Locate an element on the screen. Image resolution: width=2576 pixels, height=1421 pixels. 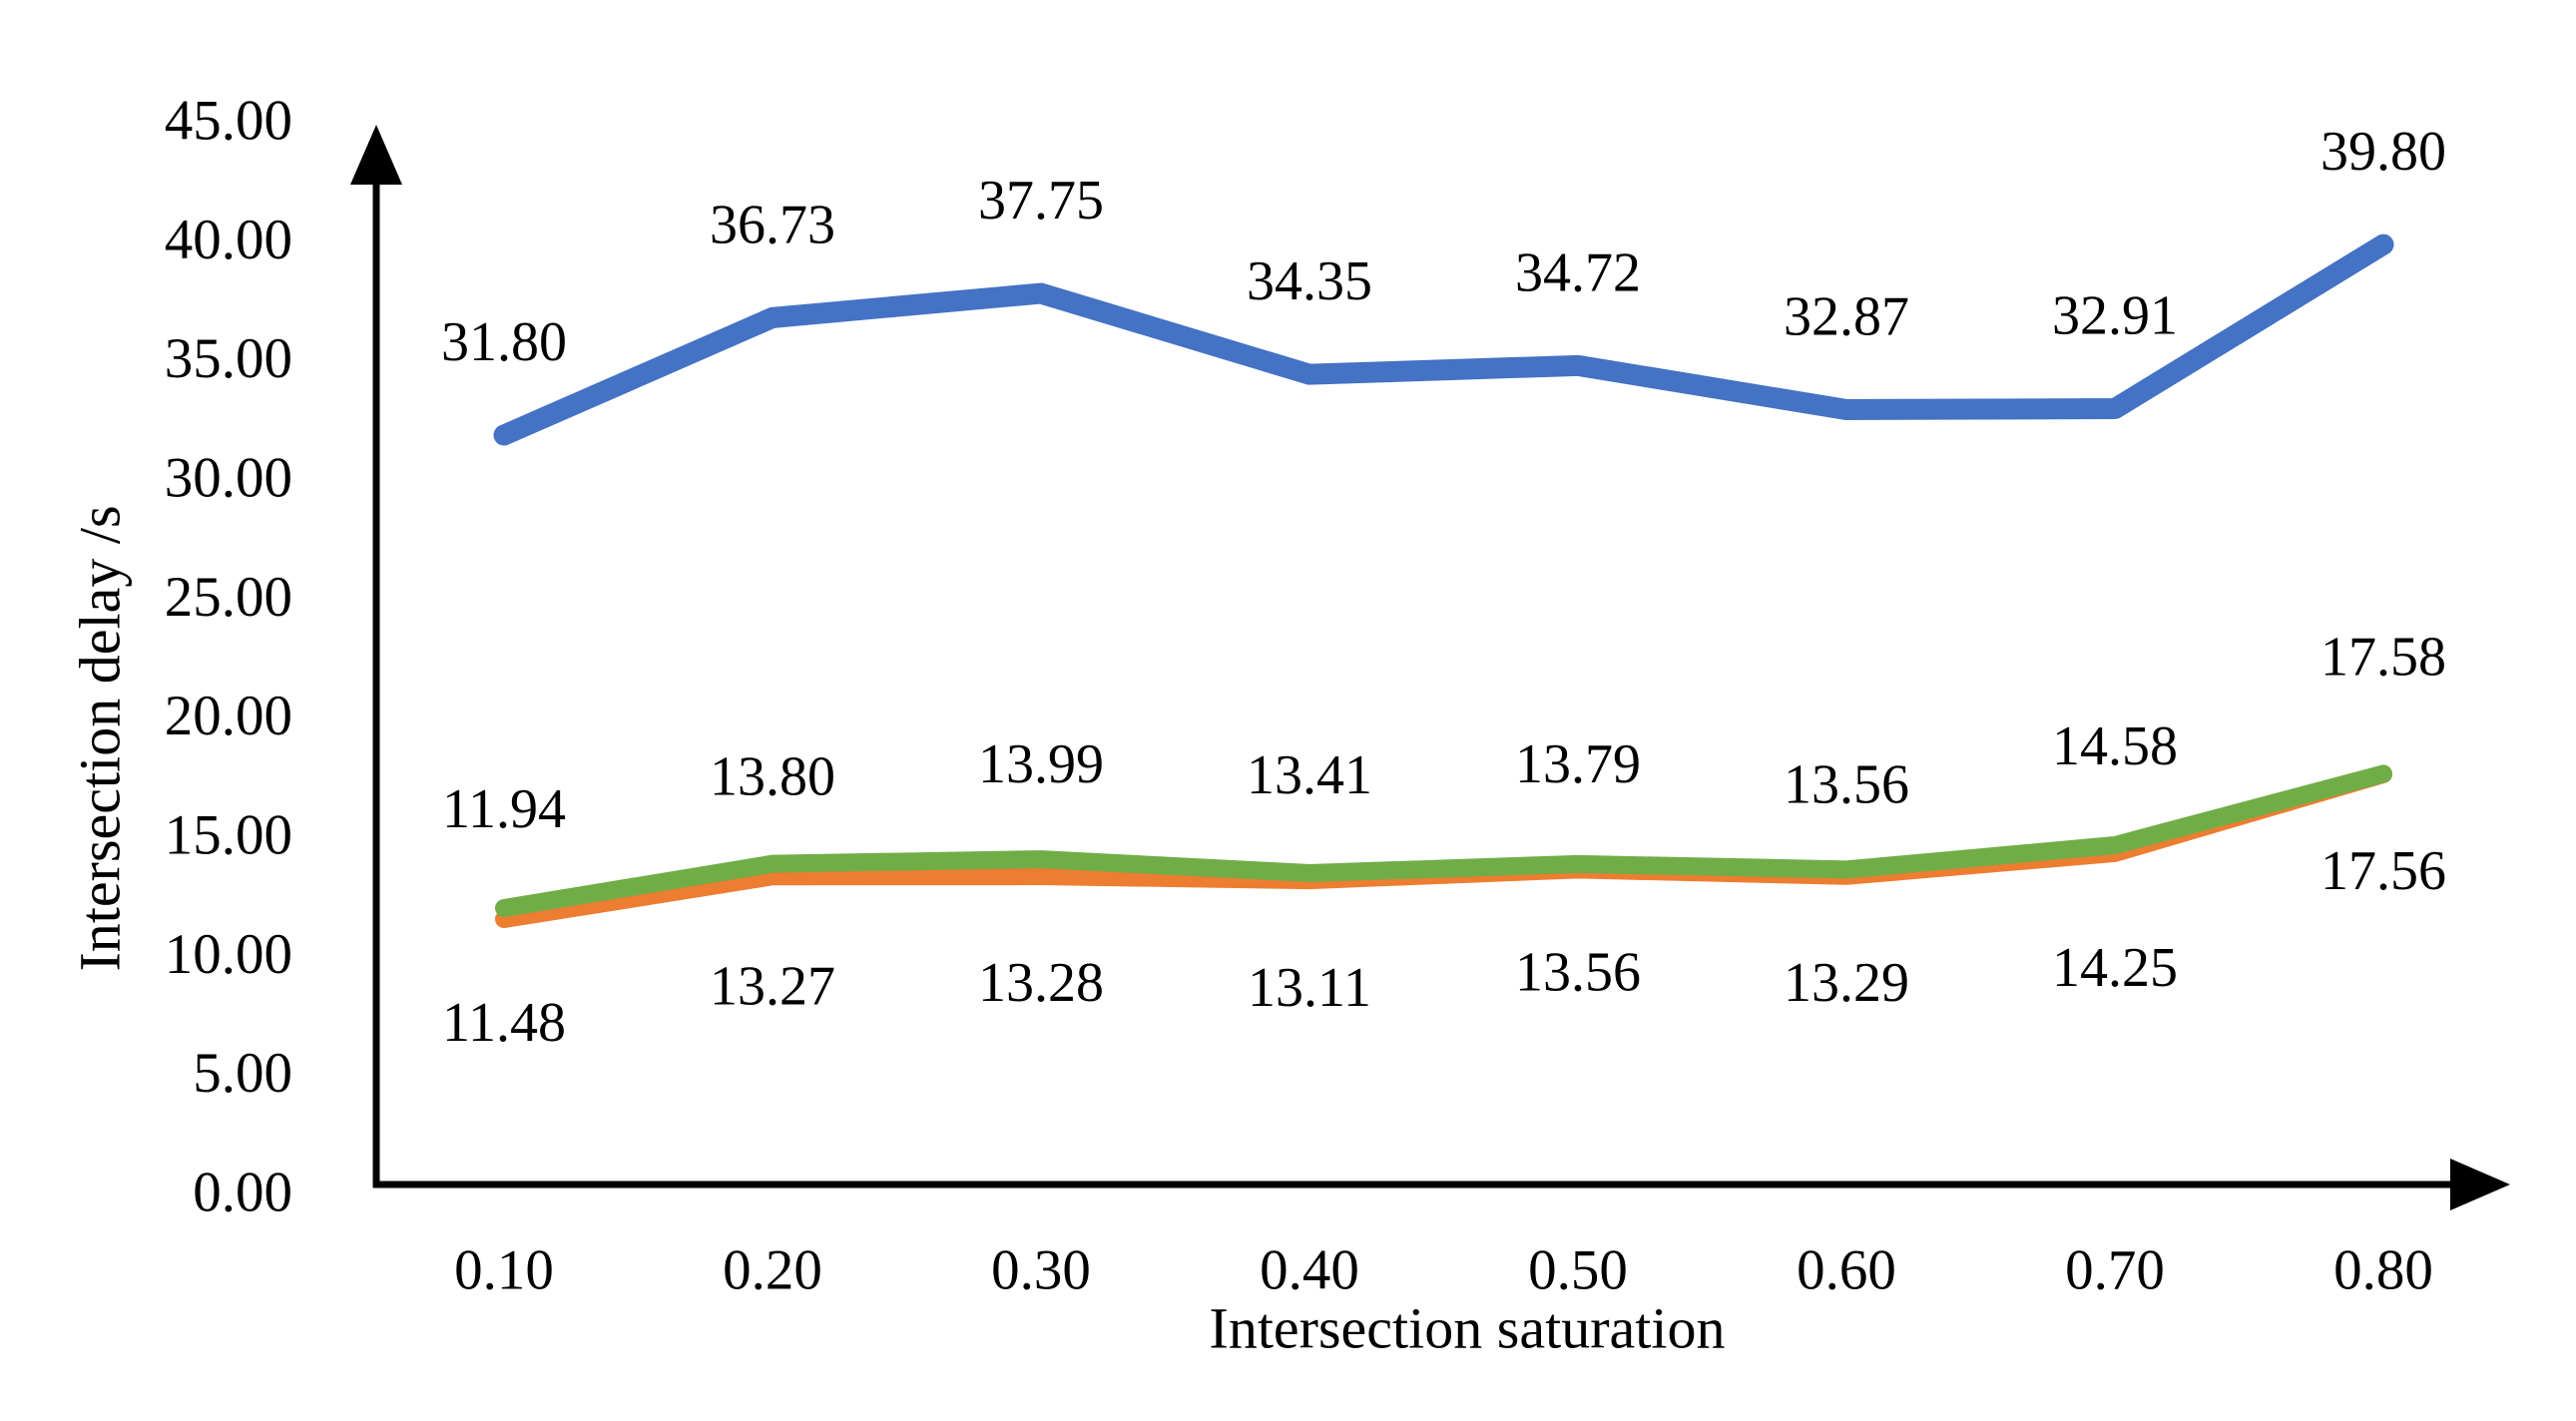
y-tick-label: 10.00 is located at coordinates (229, 954).